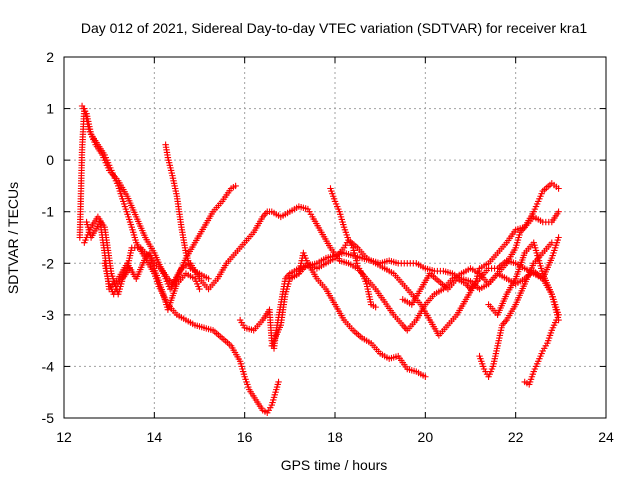  Describe the element at coordinates (48, 366) in the screenshot. I see `y-tick-label: -4` at that location.